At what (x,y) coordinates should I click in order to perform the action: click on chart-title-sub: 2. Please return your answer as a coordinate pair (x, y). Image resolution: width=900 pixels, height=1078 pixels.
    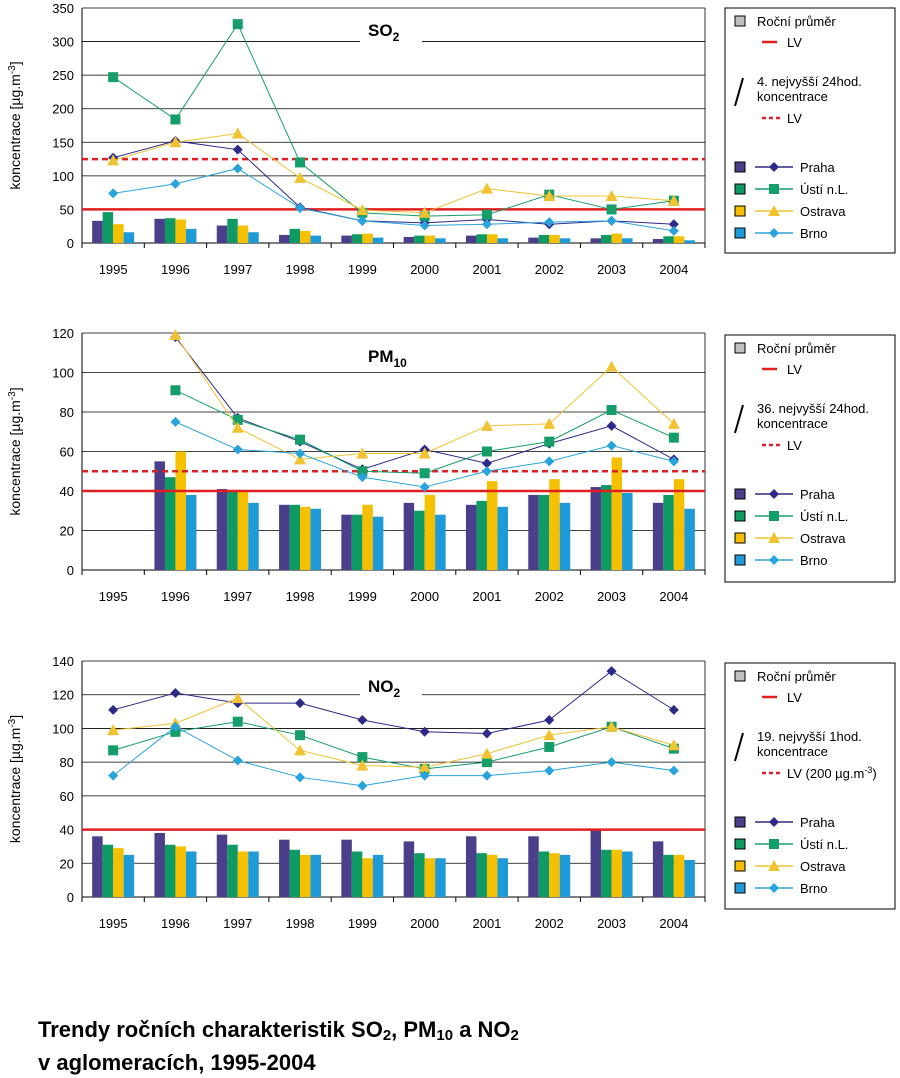
    Looking at the image, I should click on (396, 37).